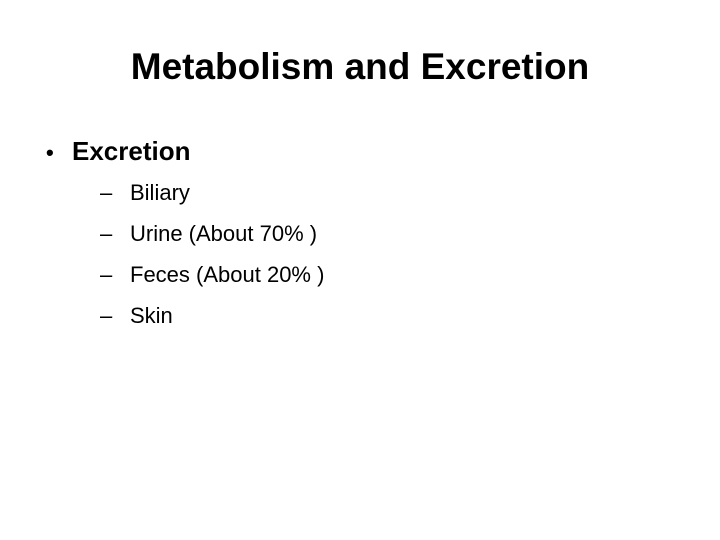 The image size is (720, 540). Describe the element at coordinates (151, 315) in the screenshot. I see `sub-item-text: Skin` at that location.